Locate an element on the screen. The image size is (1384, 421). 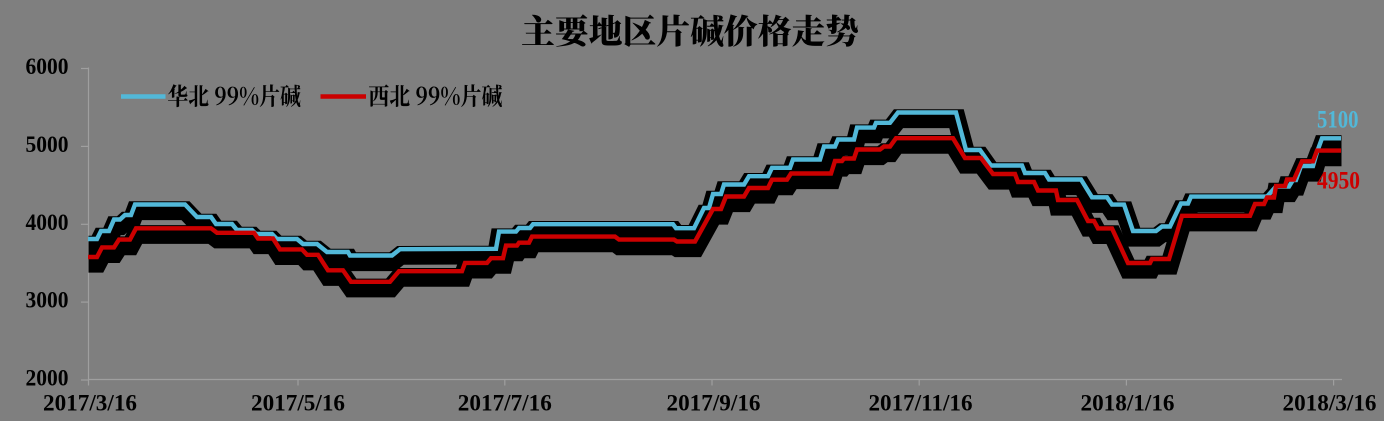
svg-text: 2000 is located at coordinates (47, 378).